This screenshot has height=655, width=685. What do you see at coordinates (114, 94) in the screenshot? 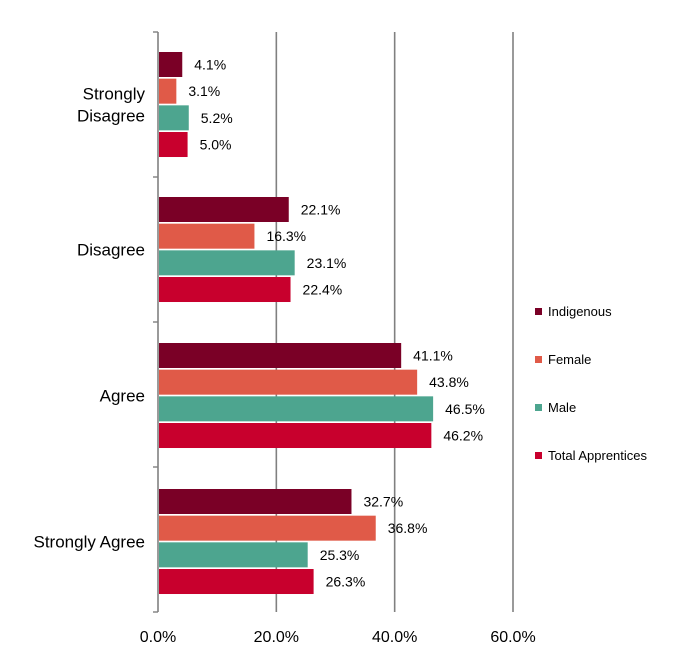
I see `category-label: Strongly` at bounding box center [114, 94].